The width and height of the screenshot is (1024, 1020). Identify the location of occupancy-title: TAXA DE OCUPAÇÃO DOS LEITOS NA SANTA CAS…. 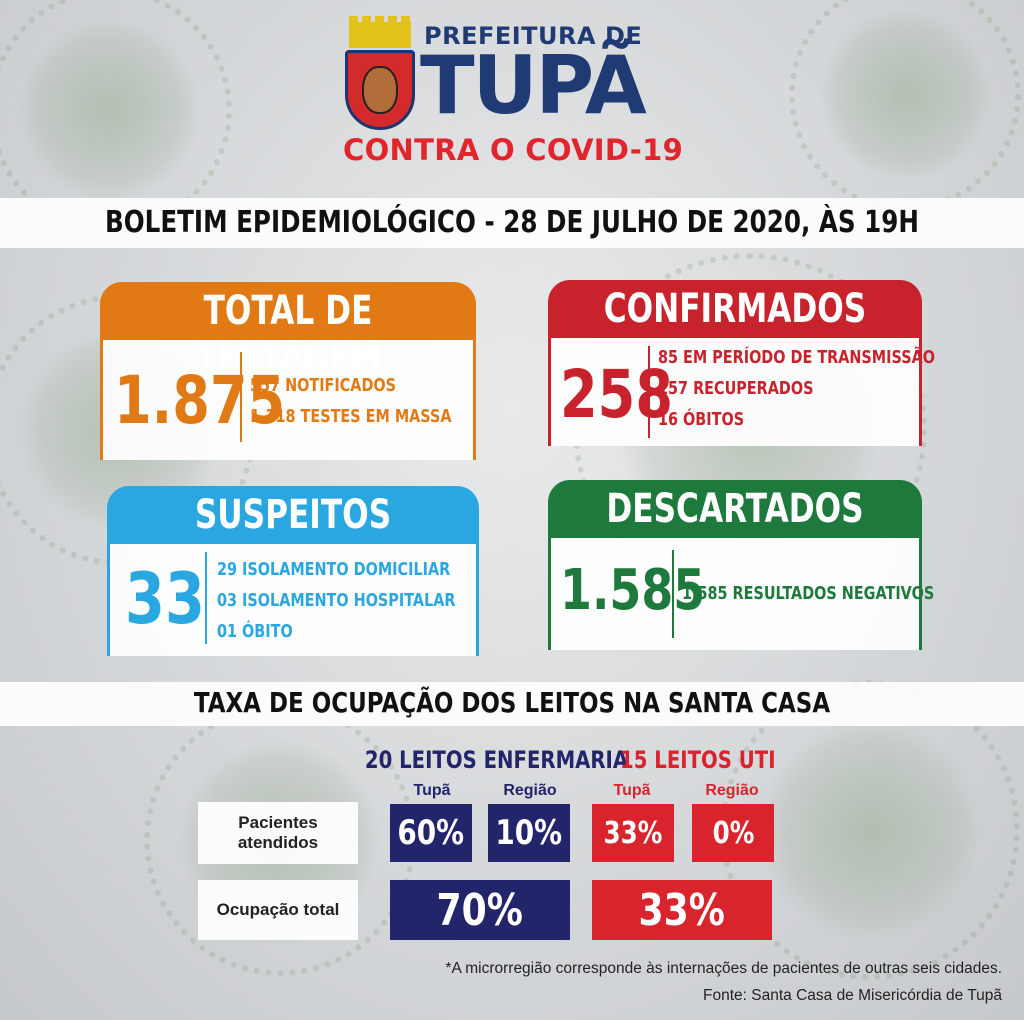
(512, 702).